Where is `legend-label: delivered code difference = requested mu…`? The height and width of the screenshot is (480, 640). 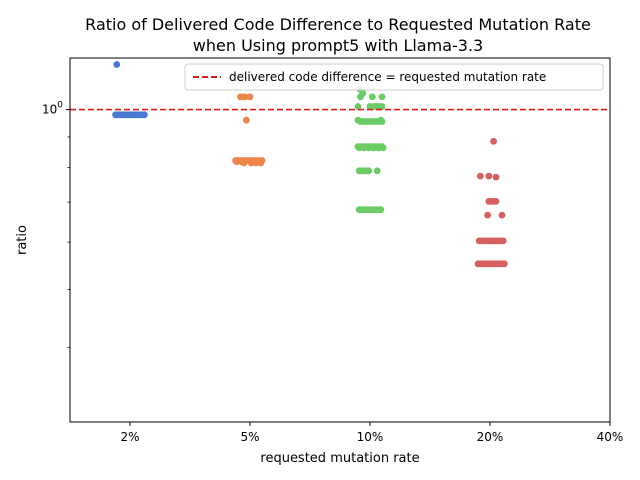 legend-label: delivered code difference = requested mu… is located at coordinates (387, 77).